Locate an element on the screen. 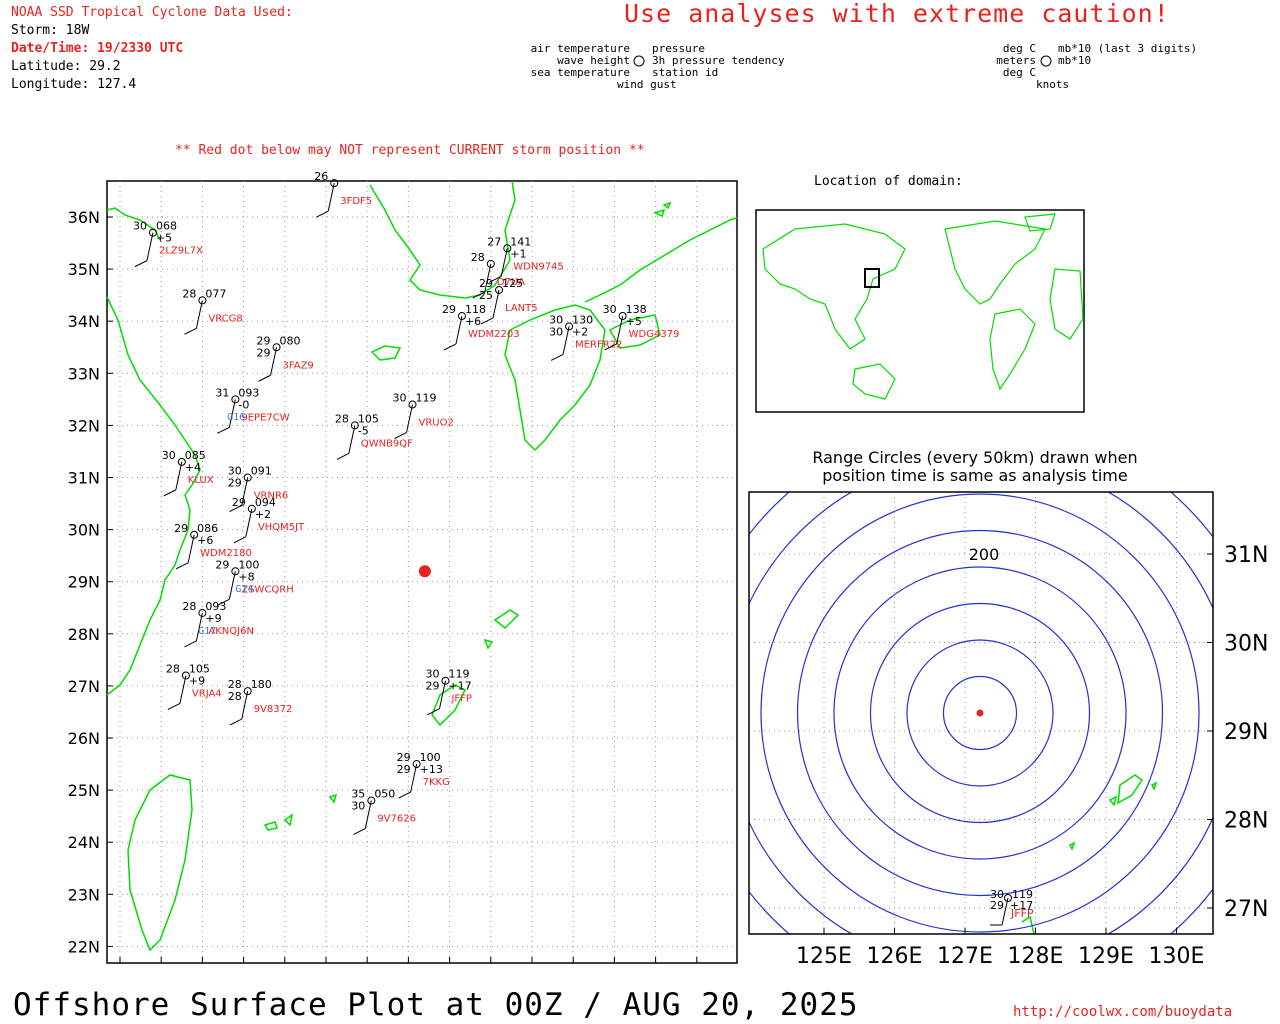 The width and height of the screenshot is (1280, 1024). range-ring is located at coordinates (980, 713).